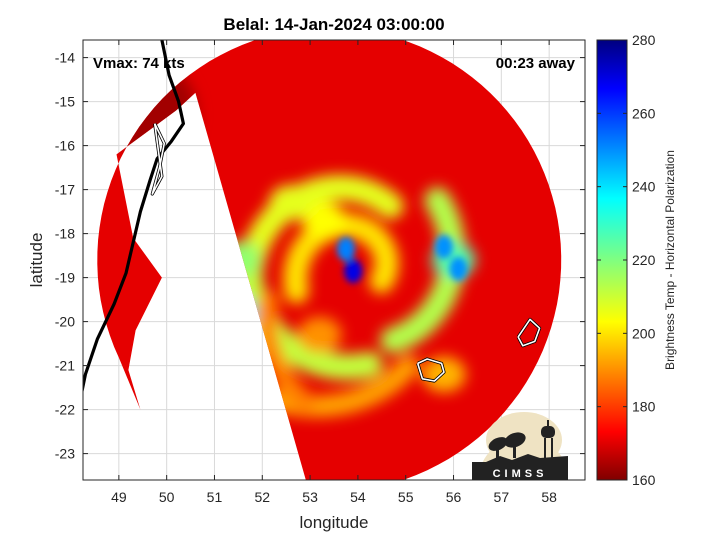 The width and height of the screenshot is (720, 540). I want to click on x-tick-label: 50, so click(167, 497).